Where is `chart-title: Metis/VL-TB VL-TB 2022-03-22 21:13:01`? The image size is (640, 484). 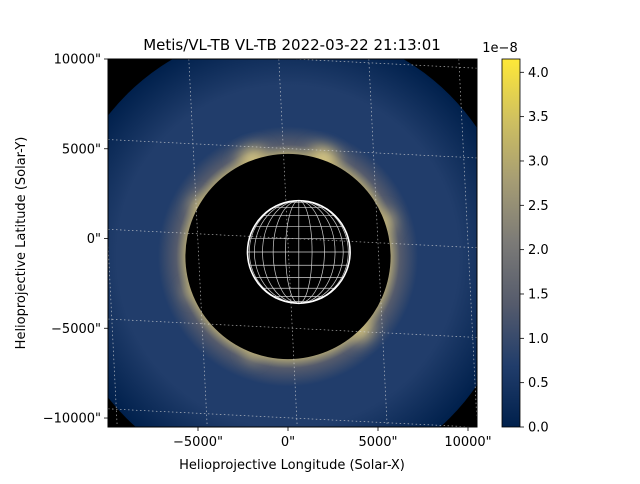 chart-title: Metis/VL-TB VL-TB 2022-03-22 21:13:01 is located at coordinates (292, 45).